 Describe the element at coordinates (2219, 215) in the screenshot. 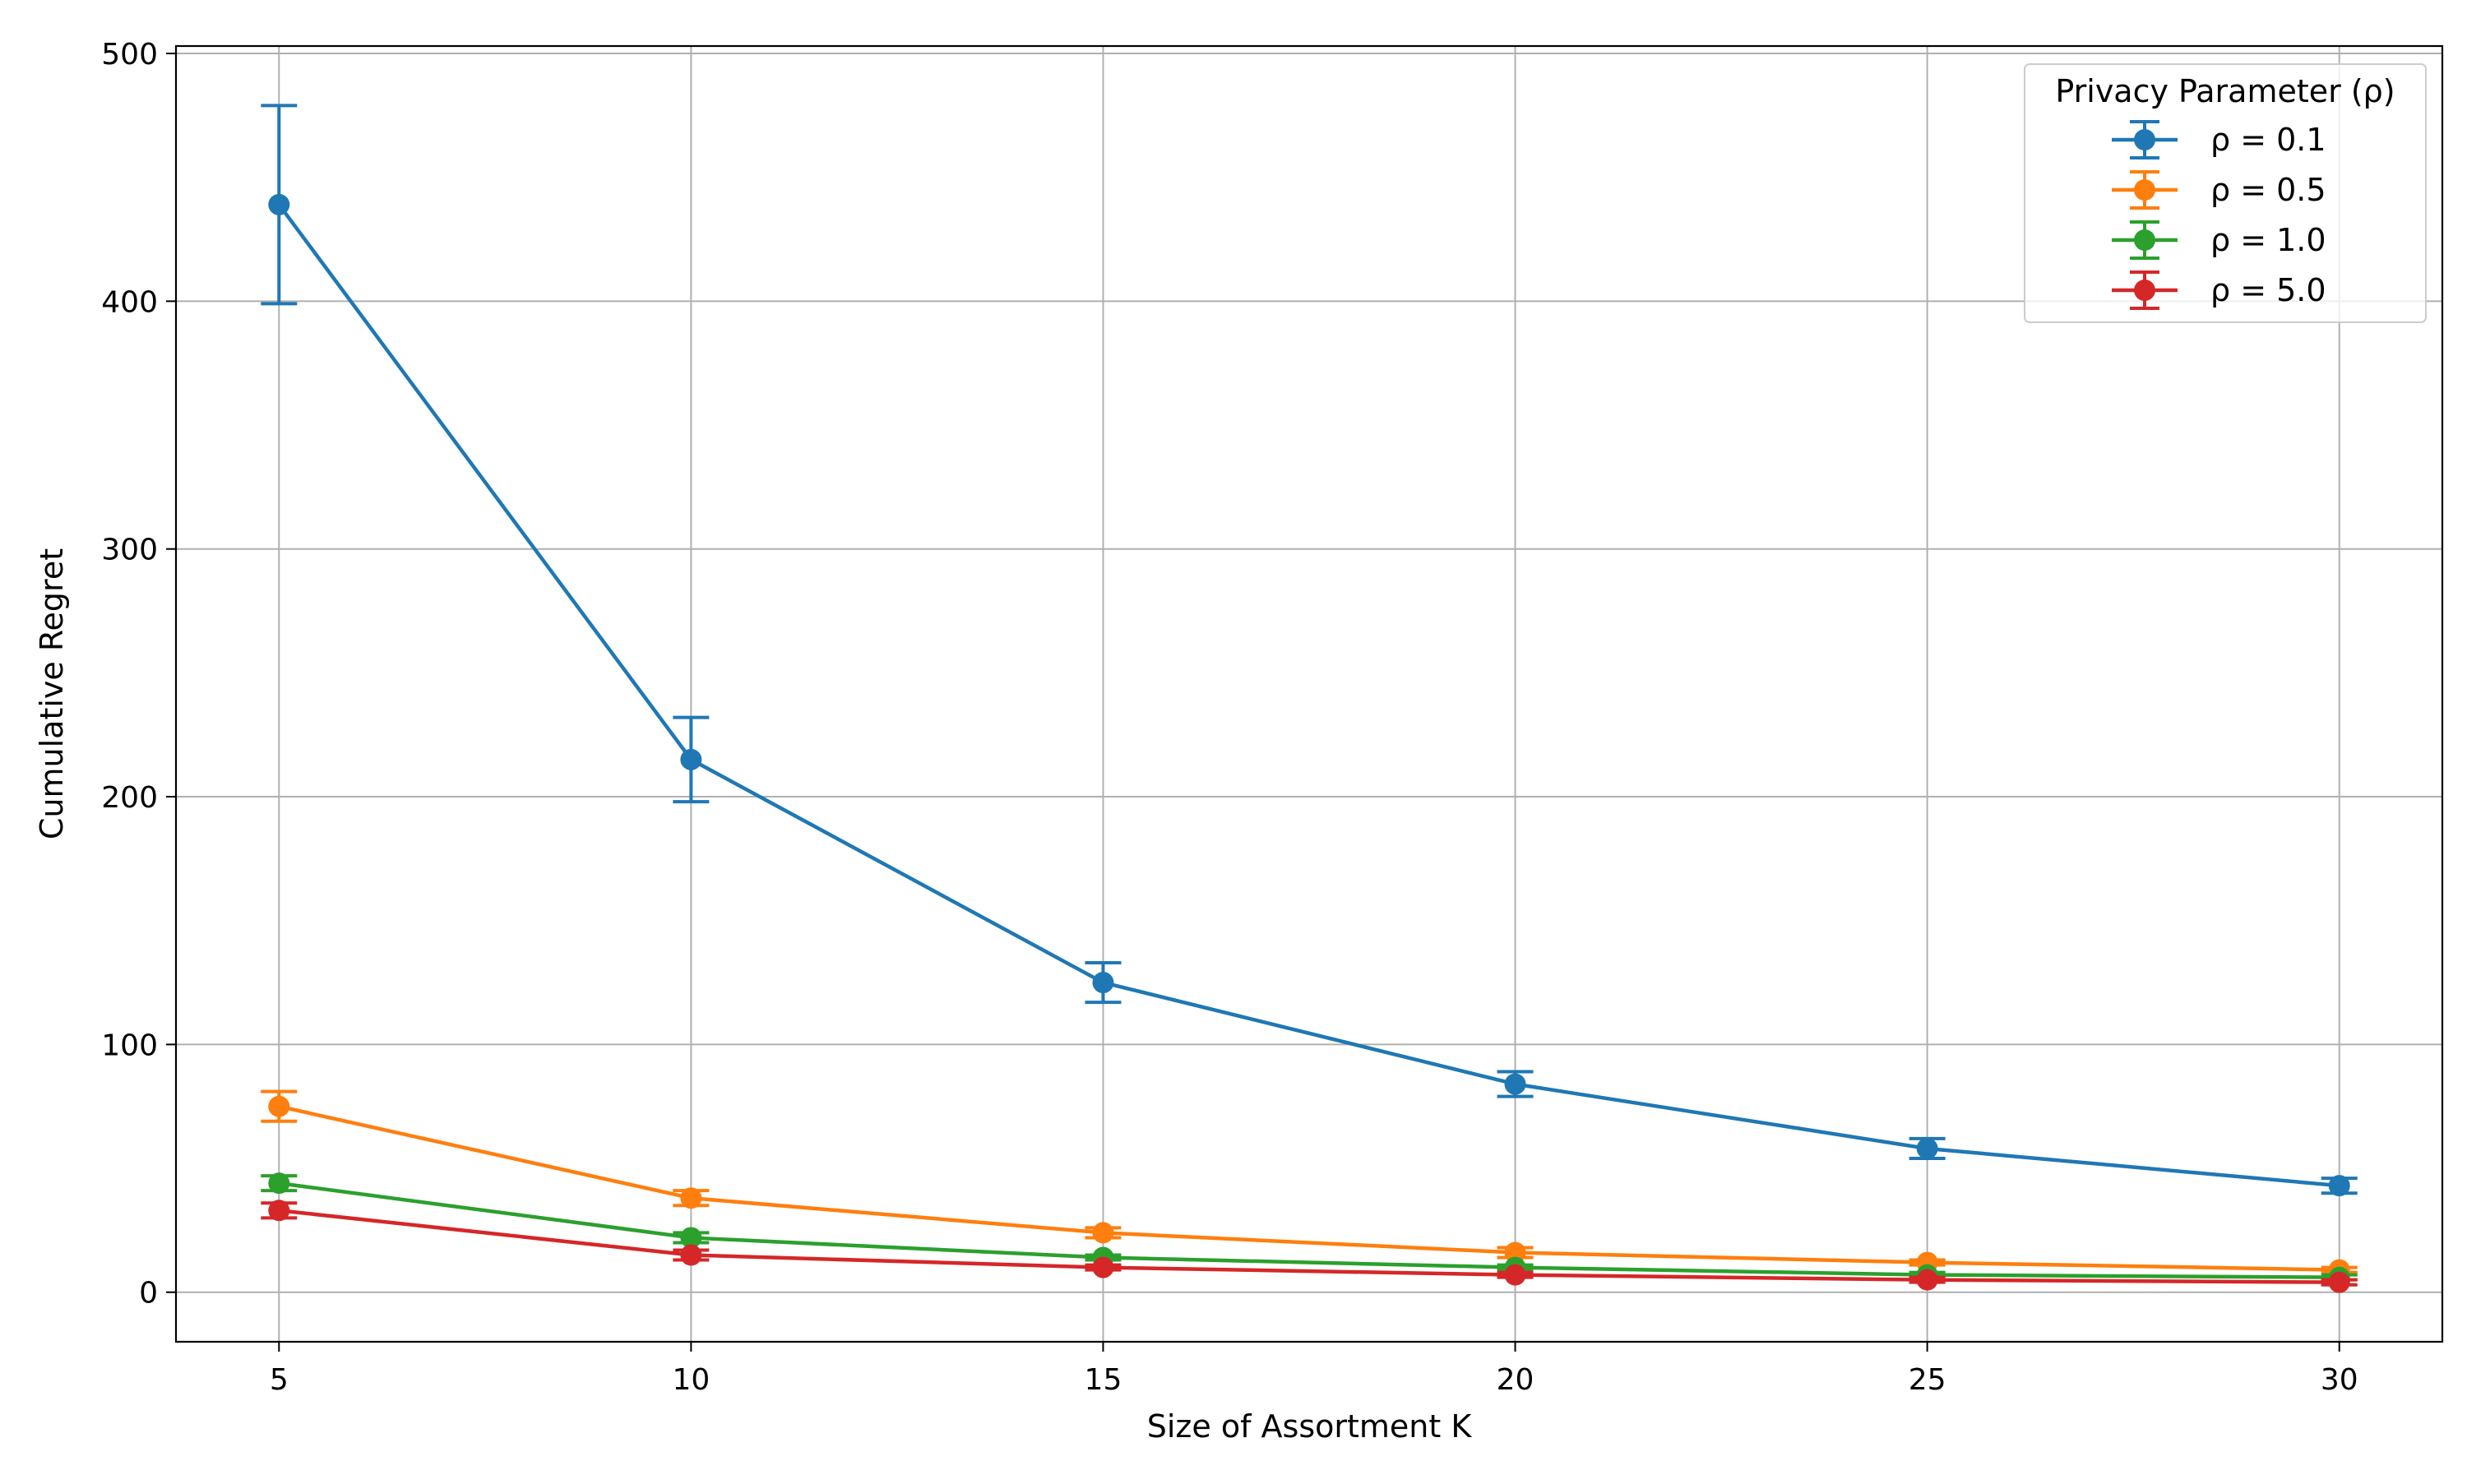

I see `legend-entries: ρ = 0.1 ρ = 0.5 ρ = 1.0 ρ = 5.0` at that location.